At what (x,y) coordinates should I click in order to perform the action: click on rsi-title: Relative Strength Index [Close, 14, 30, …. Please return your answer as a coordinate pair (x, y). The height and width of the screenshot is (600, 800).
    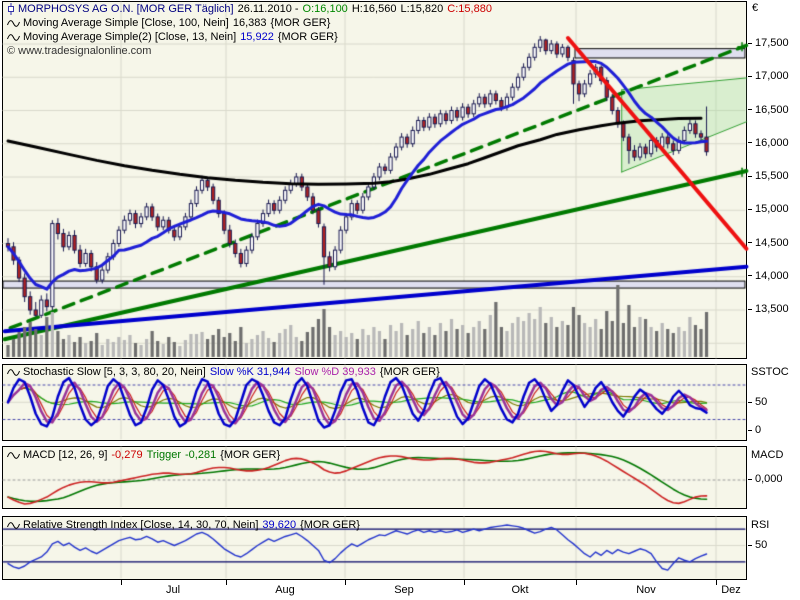
    Looking at the image, I should click on (141, 525).